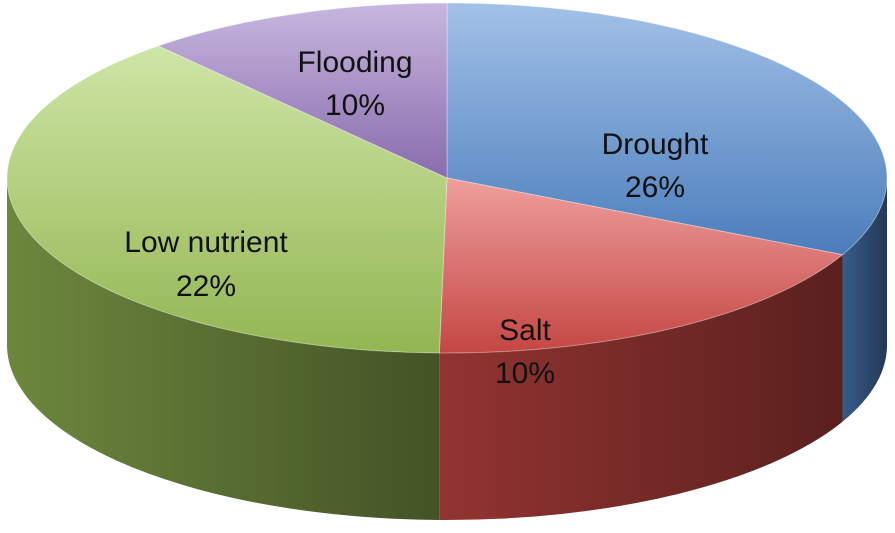 This screenshot has height=533, width=895. I want to click on percent-drought: 26%, so click(655, 187).